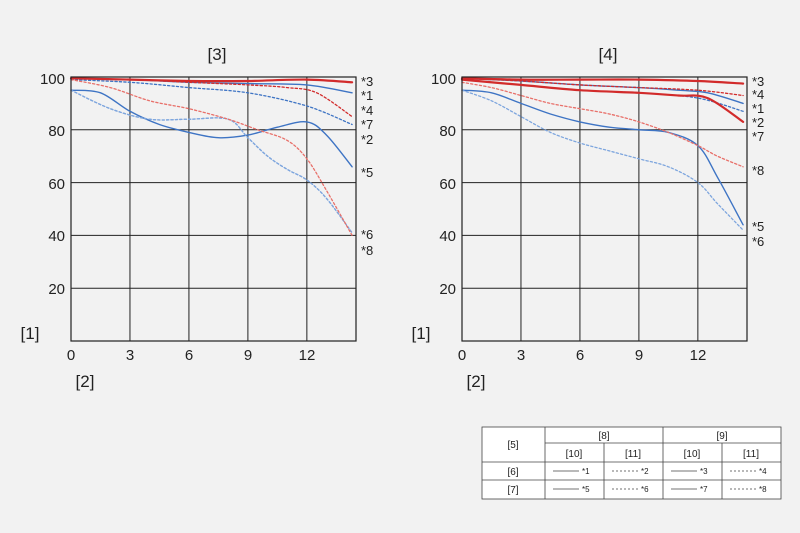 Image resolution: width=800 pixels, height=533 pixels. I want to click on legend-entry-label: *5, so click(586, 489).